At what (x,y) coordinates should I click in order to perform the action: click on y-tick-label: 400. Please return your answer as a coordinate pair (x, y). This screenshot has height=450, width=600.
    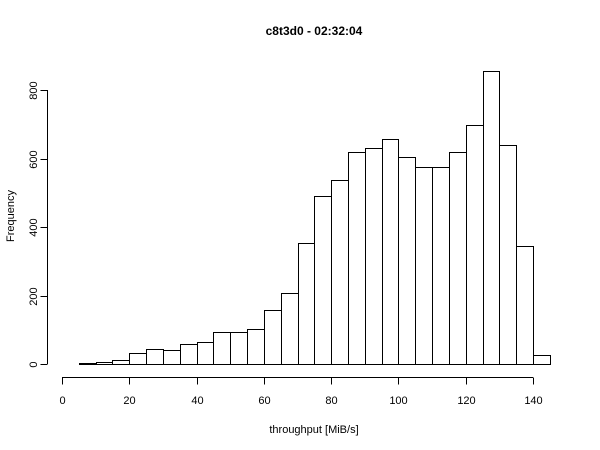
    Looking at the image, I should click on (34, 227).